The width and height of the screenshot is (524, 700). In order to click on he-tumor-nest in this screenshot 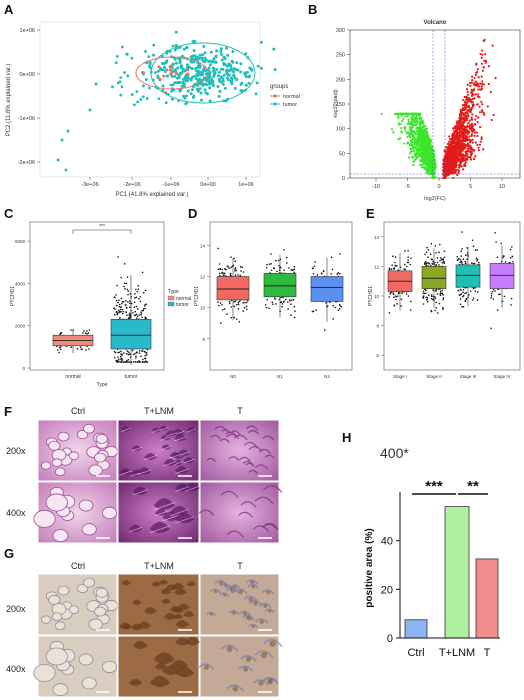, I will do `click(135, 528)`.